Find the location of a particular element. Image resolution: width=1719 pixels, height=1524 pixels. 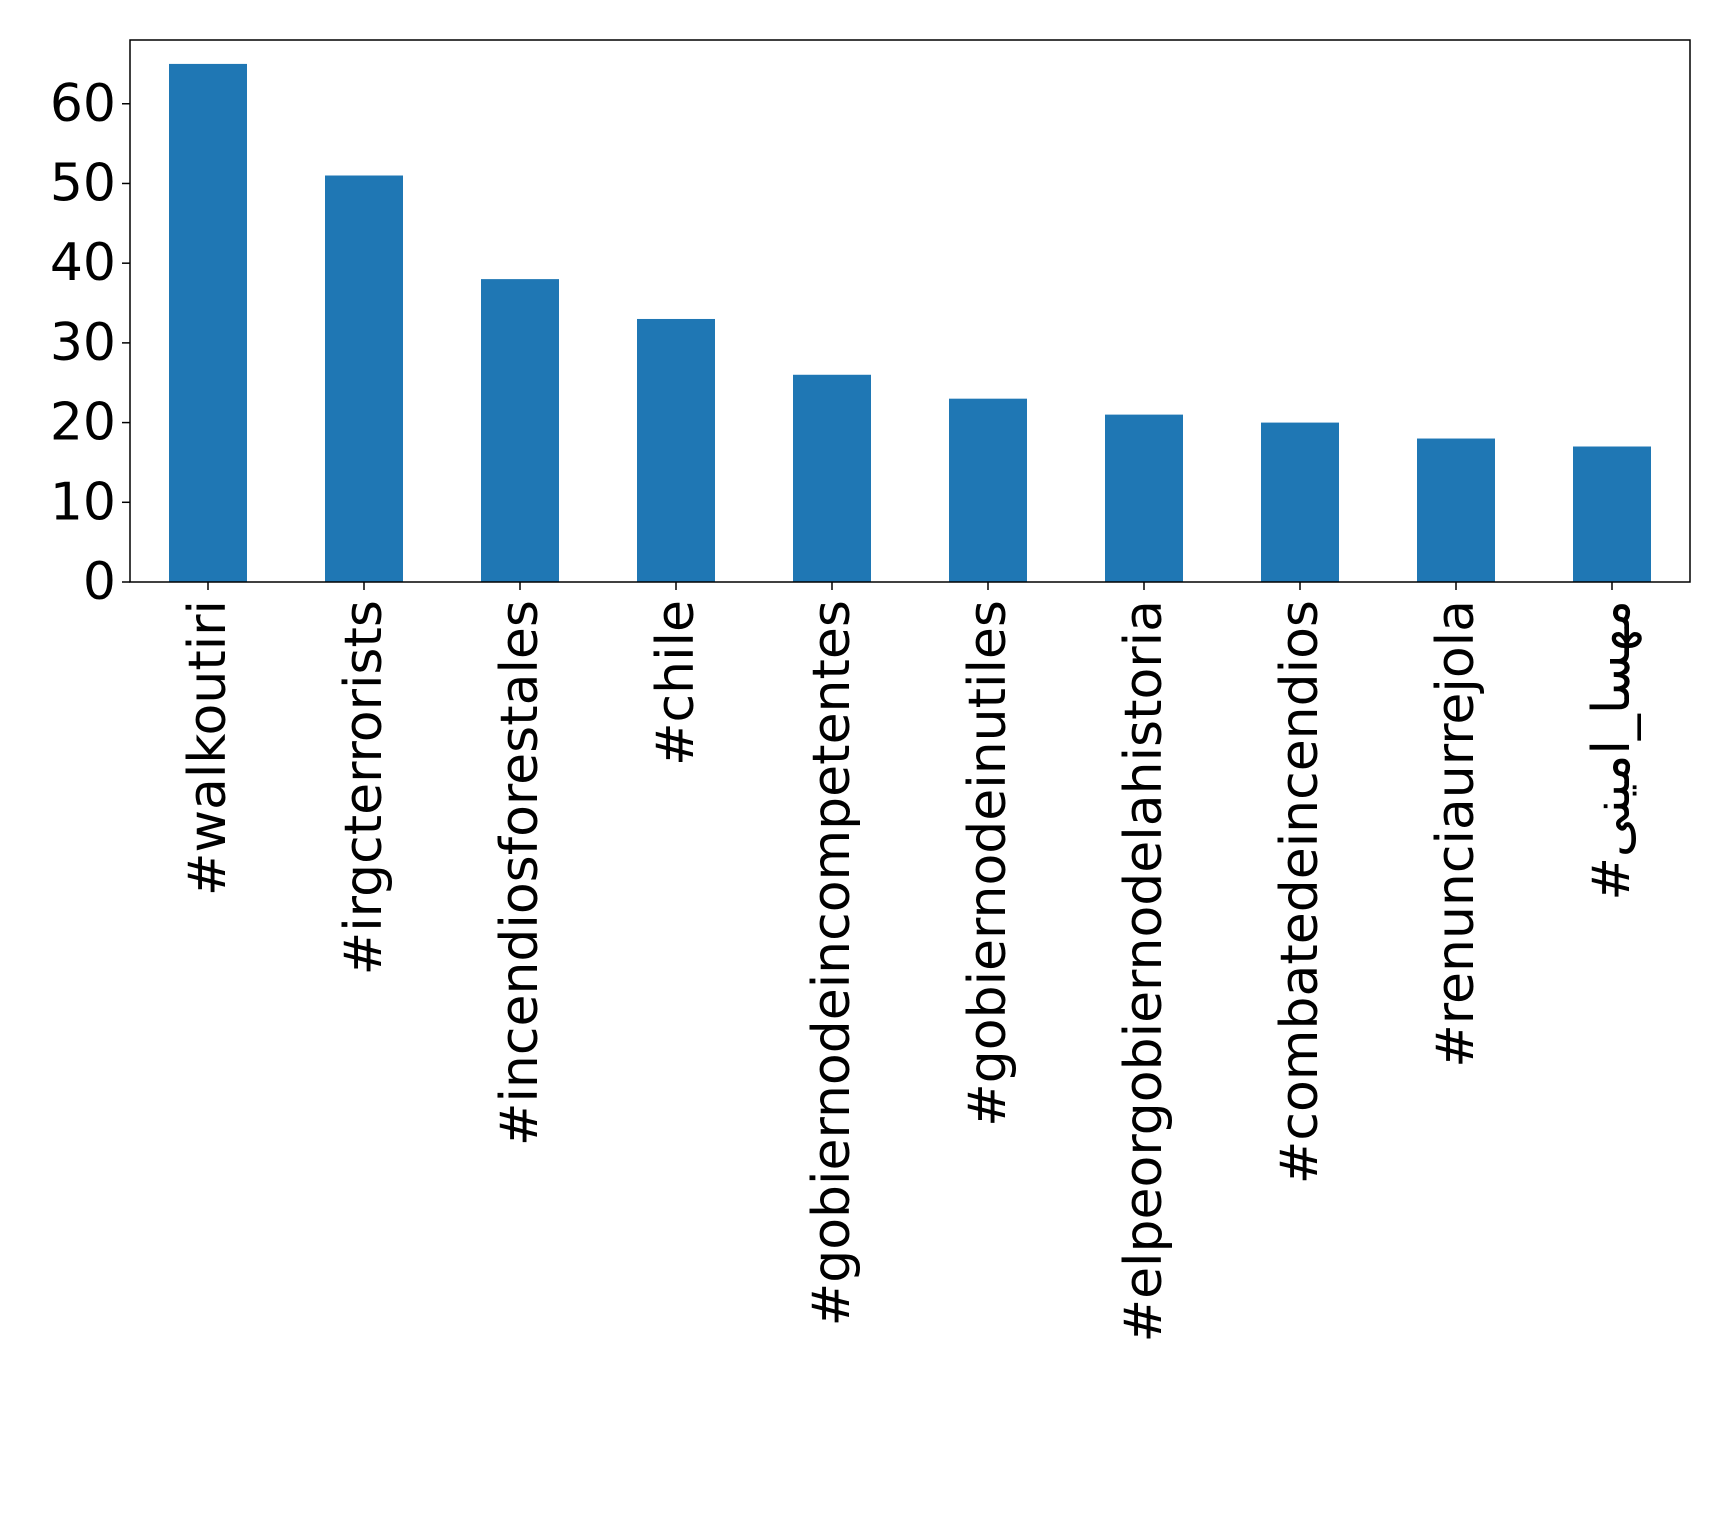

x-tick-label-0: #walkoutiri is located at coordinates (208, 748).